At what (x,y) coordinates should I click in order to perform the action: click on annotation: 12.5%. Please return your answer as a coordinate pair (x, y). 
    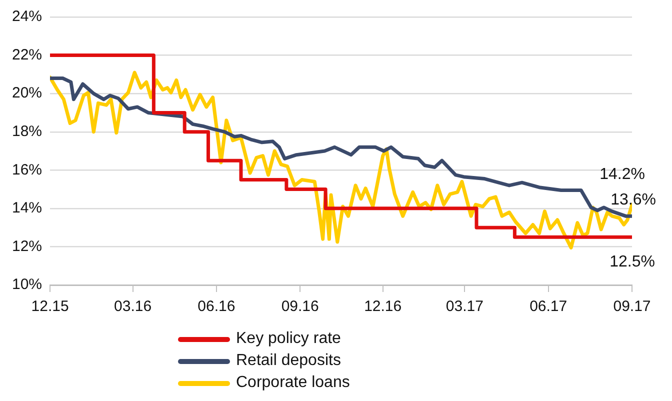
    Looking at the image, I should click on (632, 262).